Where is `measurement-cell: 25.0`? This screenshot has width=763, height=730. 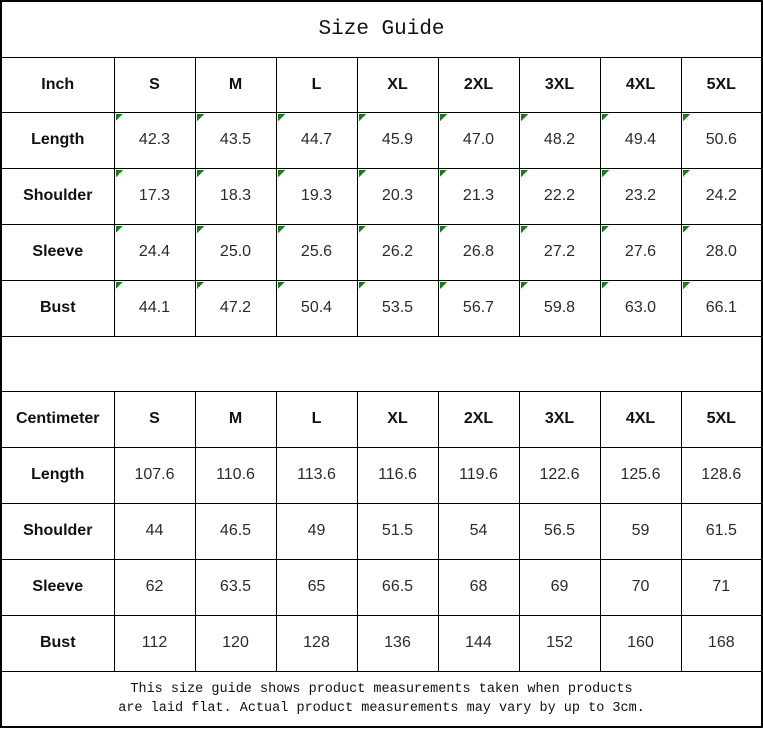
measurement-cell: 25.0 is located at coordinates (235, 252).